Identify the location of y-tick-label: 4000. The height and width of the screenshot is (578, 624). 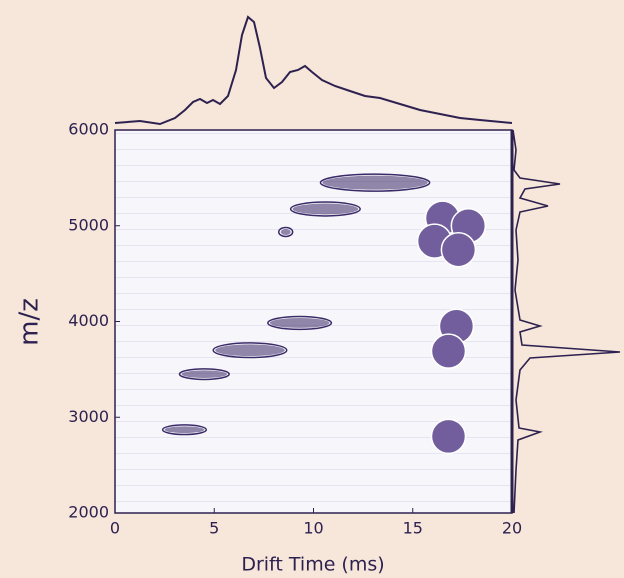
(88, 320).